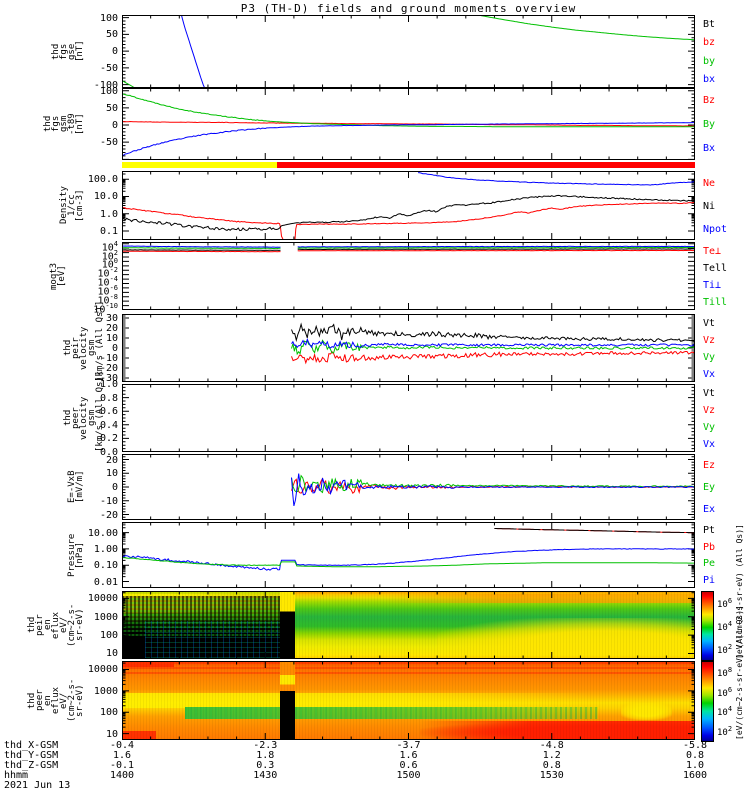  What do you see at coordinates (709, 393) in the screenshot?
I see `peer_vel-legend-Vt: Vt` at bounding box center [709, 393].